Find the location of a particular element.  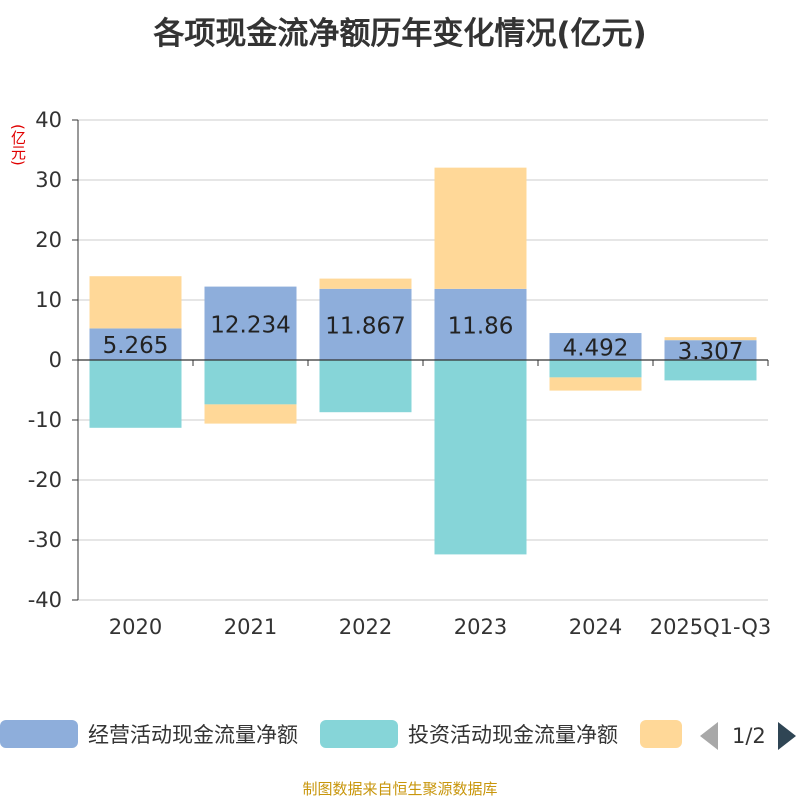

bar-operating-2023 is located at coordinates (480, 324).